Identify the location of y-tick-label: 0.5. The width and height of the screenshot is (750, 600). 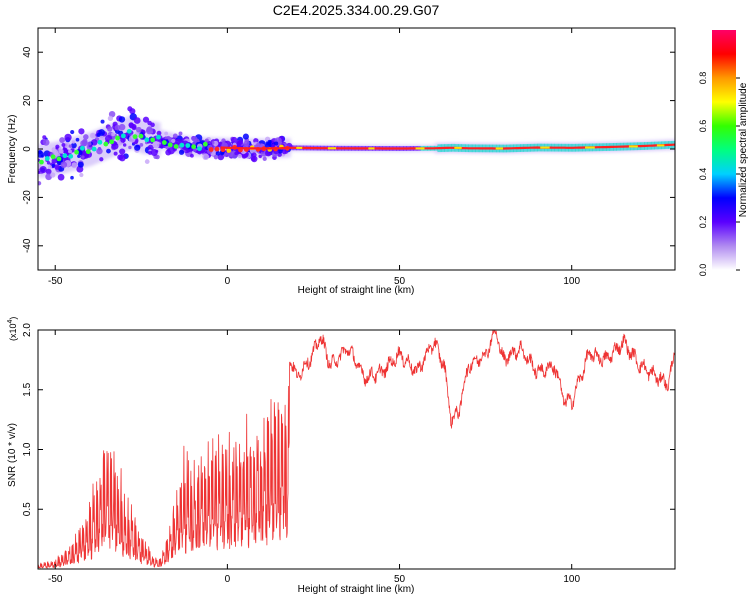
(27, 509).